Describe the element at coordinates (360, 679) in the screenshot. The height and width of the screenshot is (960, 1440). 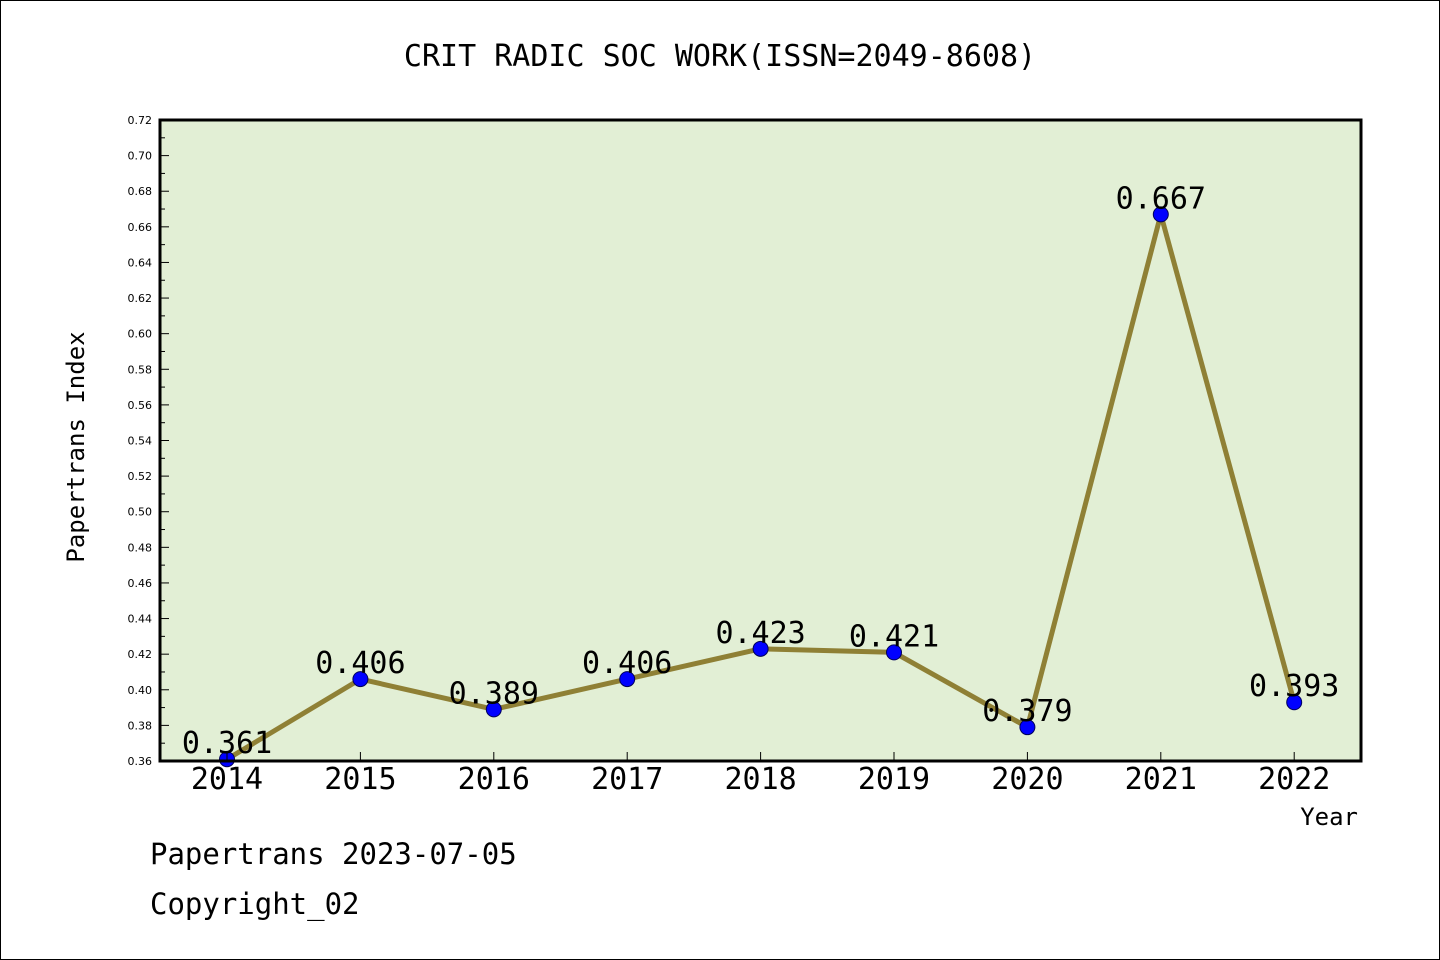
I see `data-point-2015` at that location.